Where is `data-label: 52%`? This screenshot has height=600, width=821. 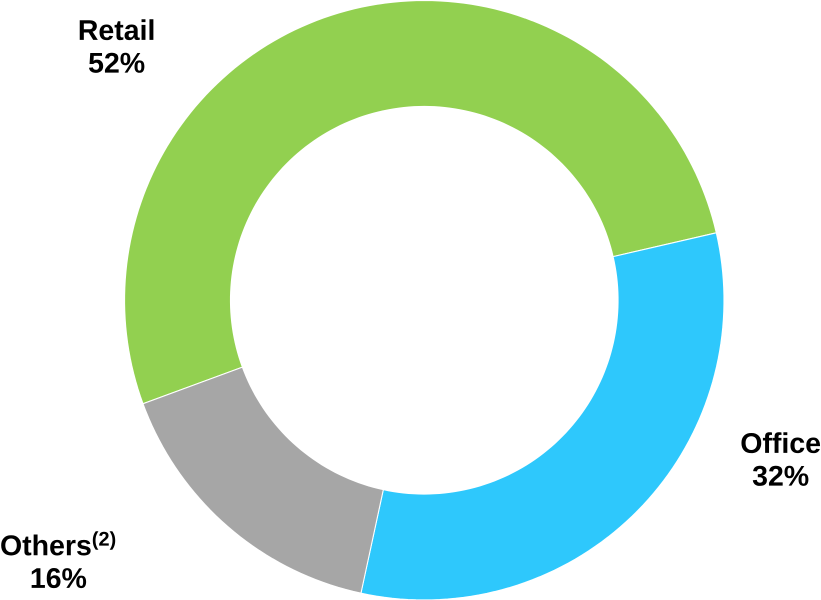
data-label: 52% is located at coordinates (116, 62).